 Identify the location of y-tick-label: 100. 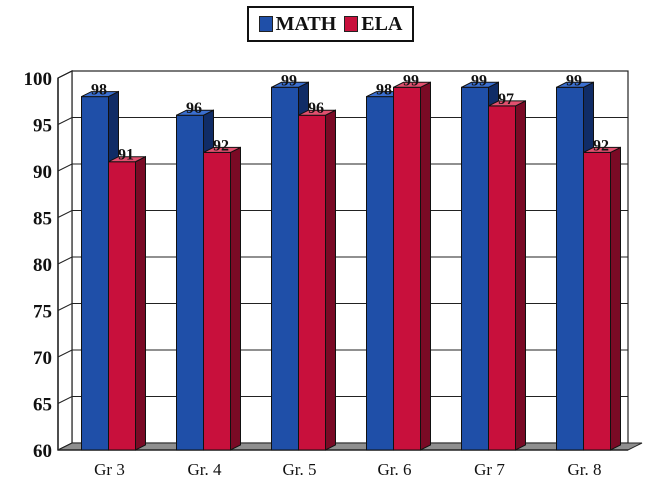
(38, 79).